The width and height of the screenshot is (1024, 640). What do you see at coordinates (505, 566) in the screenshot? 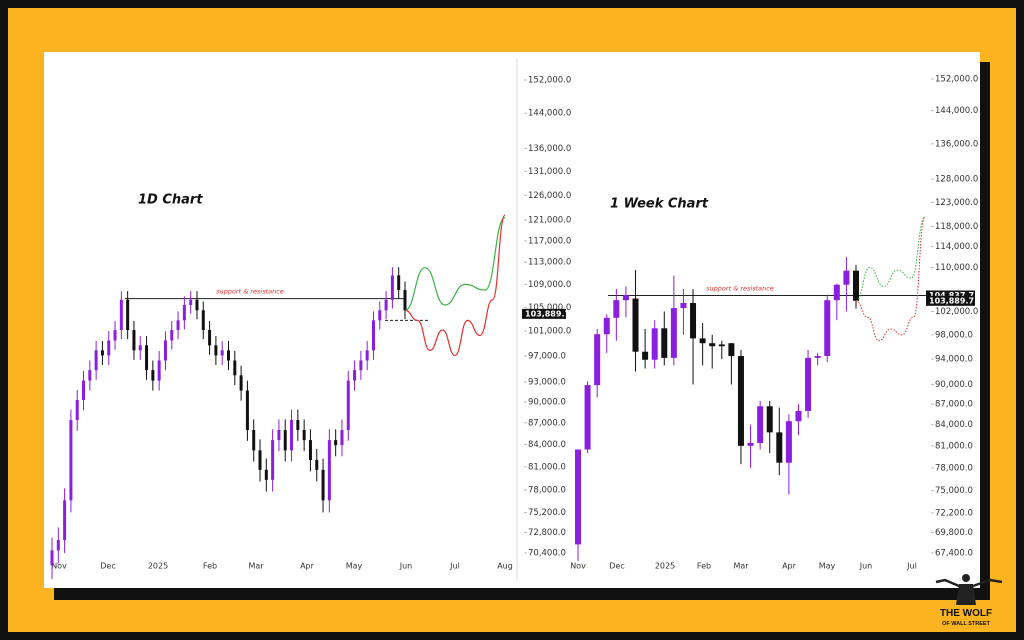
I see `x-tick-label: Aug` at bounding box center [505, 566].